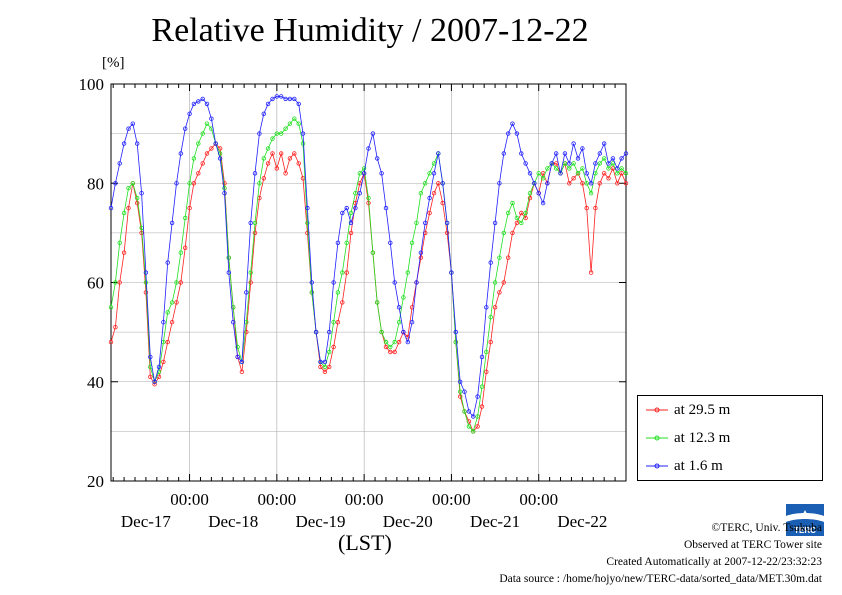  Describe the element at coordinates (233, 521) in the screenshot. I see `x-date-label: Dec-18` at that location.